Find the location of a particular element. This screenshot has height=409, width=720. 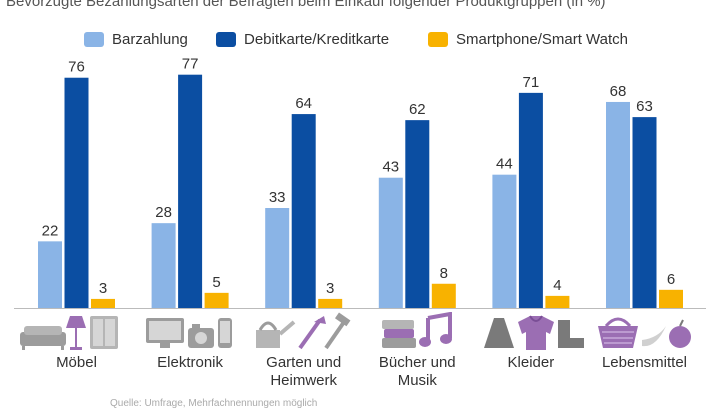

category-label-line: Musik is located at coordinates (417, 380).